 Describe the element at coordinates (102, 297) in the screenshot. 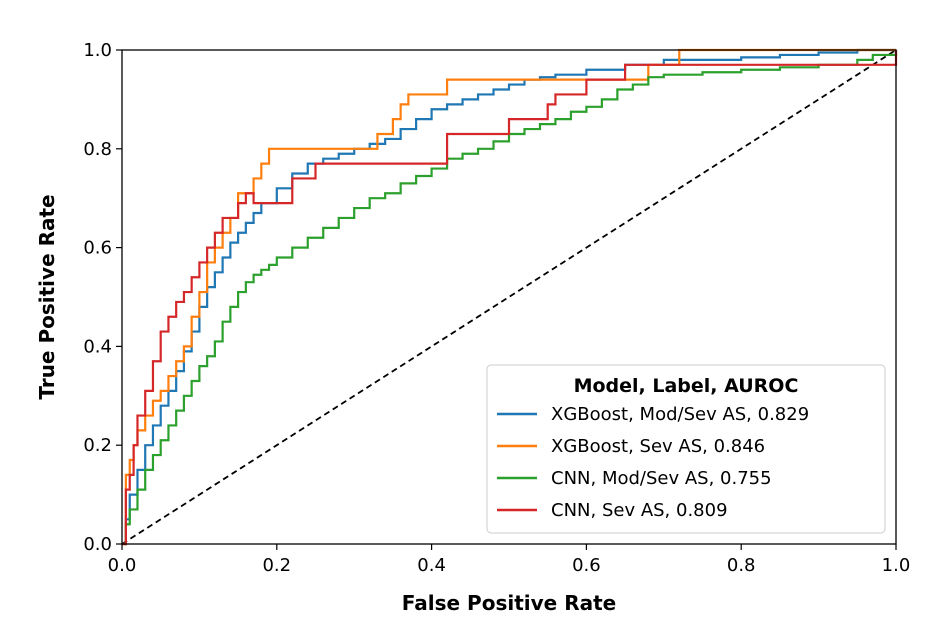

I see `y-axis: 0.0 0.2 0.4 0.6 0.8 1.0` at that location.